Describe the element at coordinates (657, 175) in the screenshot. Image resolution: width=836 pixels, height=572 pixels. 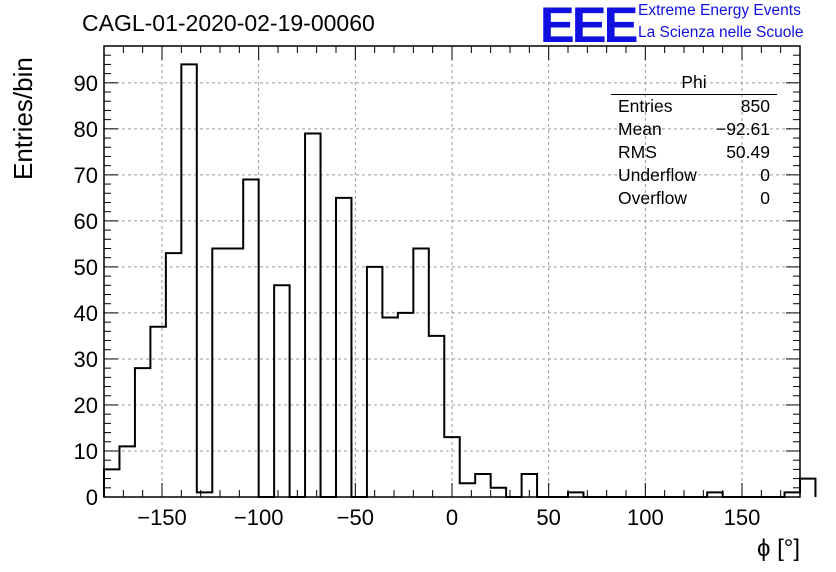
I see `stats-label: Underflow` at that location.